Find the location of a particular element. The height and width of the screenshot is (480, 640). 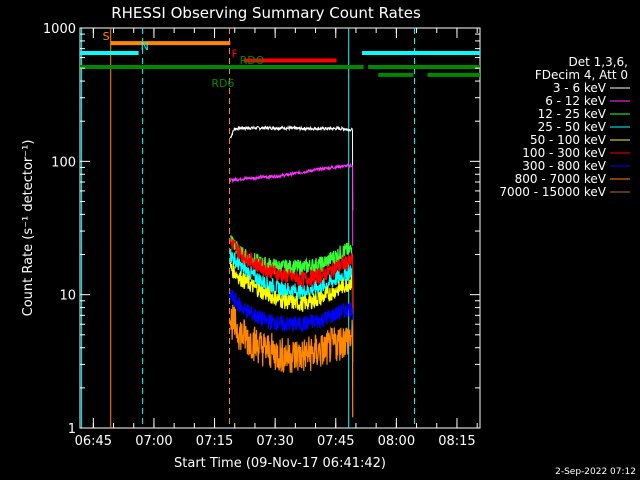

legend-label: 12 - 25 keV is located at coordinates (572, 114).